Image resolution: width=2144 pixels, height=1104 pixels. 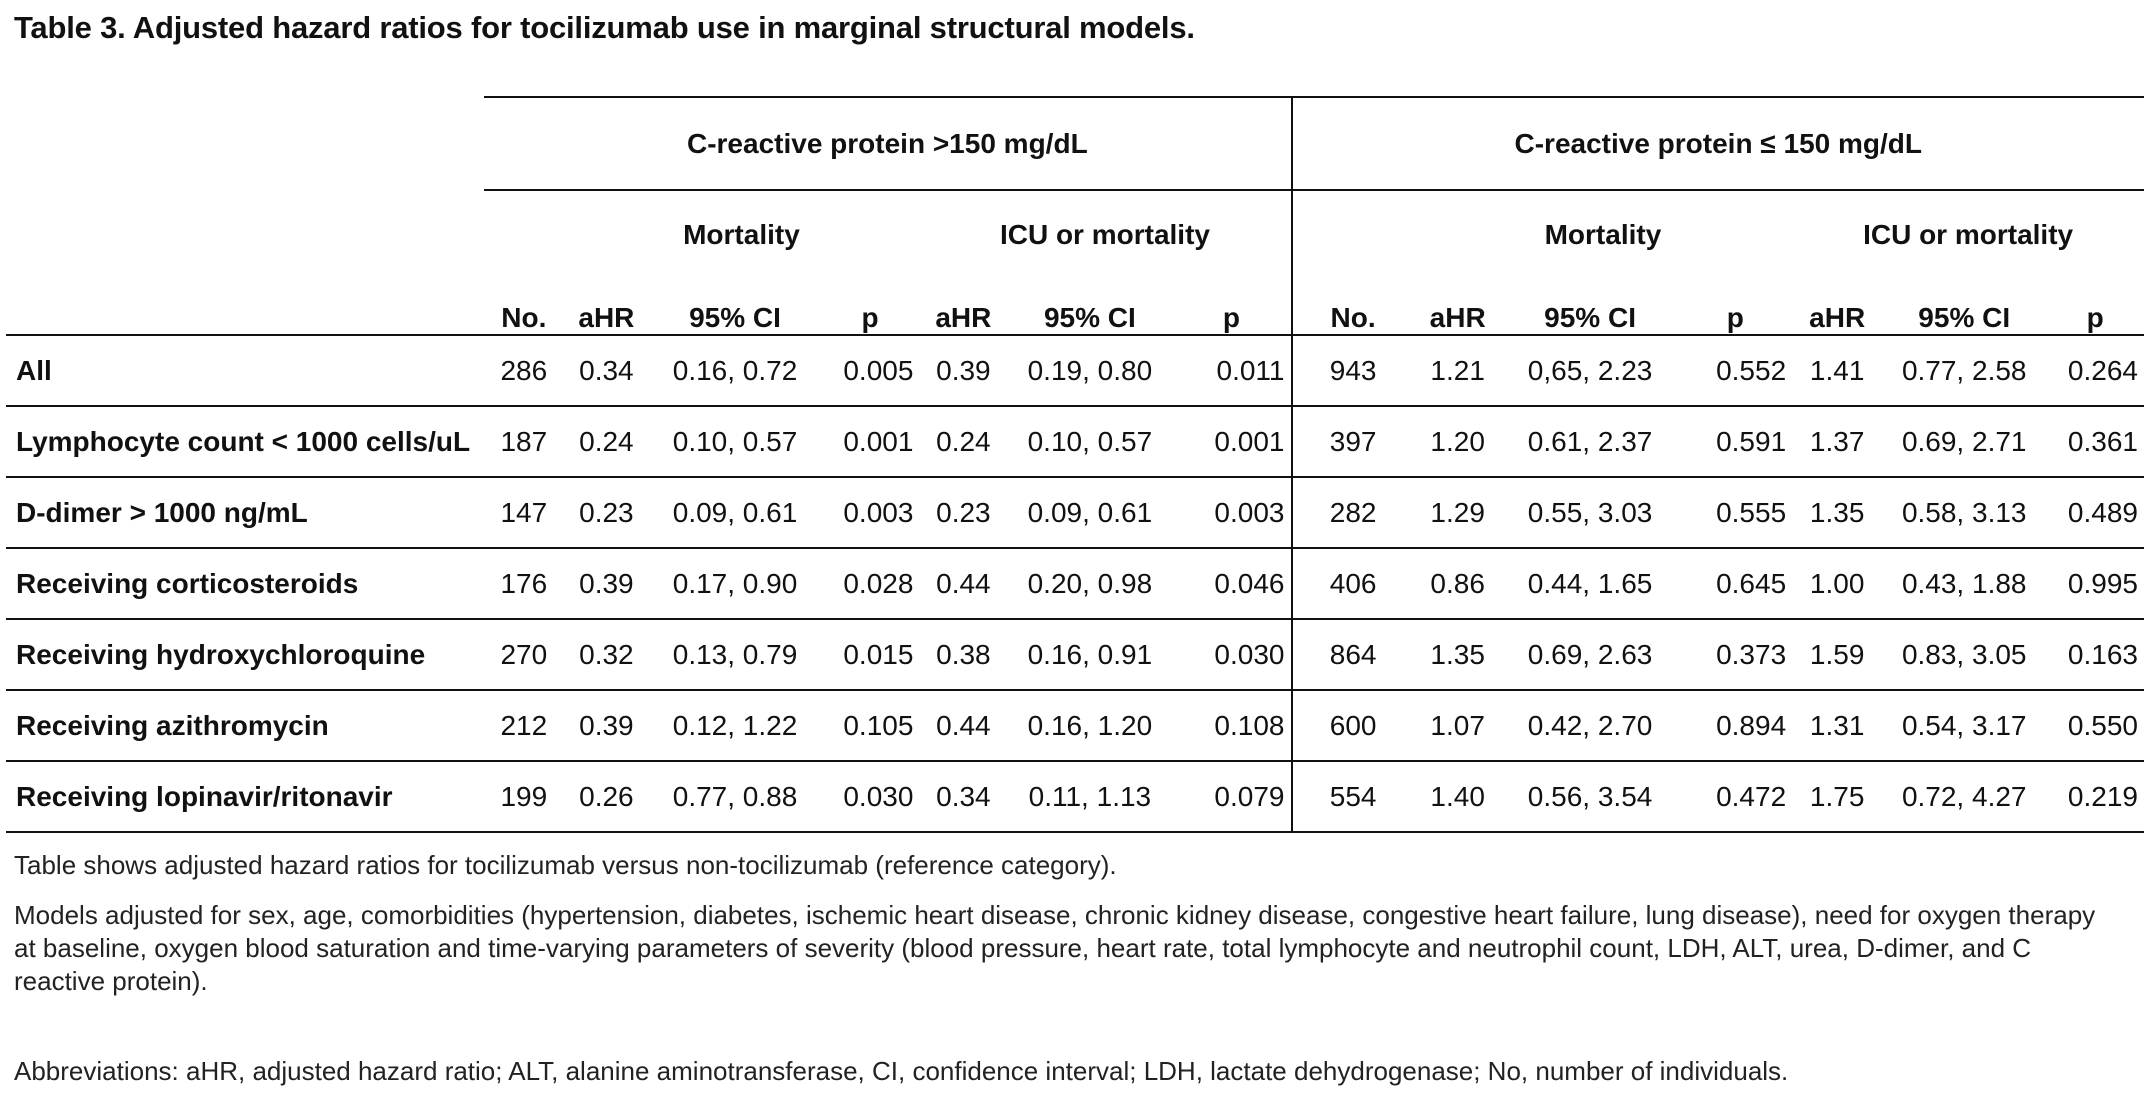 What do you see at coordinates (1590, 513) in the screenshot?
I see `cell-ci: 0.55, 3.03` at bounding box center [1590, 513].